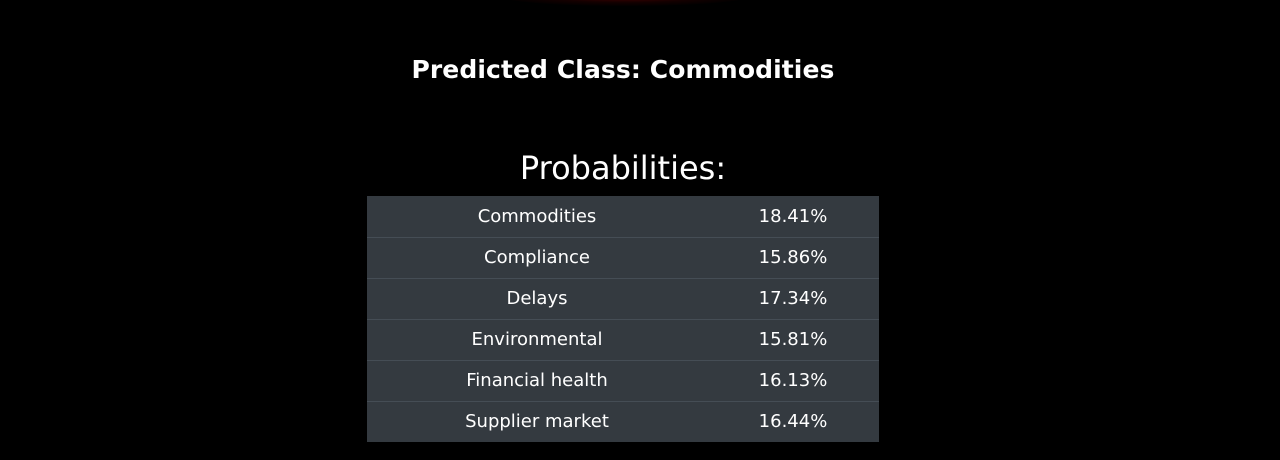 The width and height of the screenshot is (1280, 460). I want to click on table-row: Commodities 18.41%, so click(623, 216).